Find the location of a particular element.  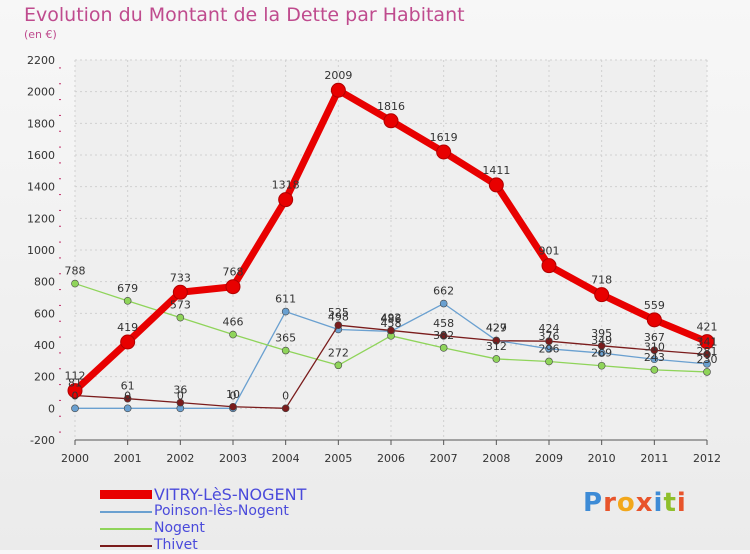

data-label: 1318 is located at coordinates (286, 185).